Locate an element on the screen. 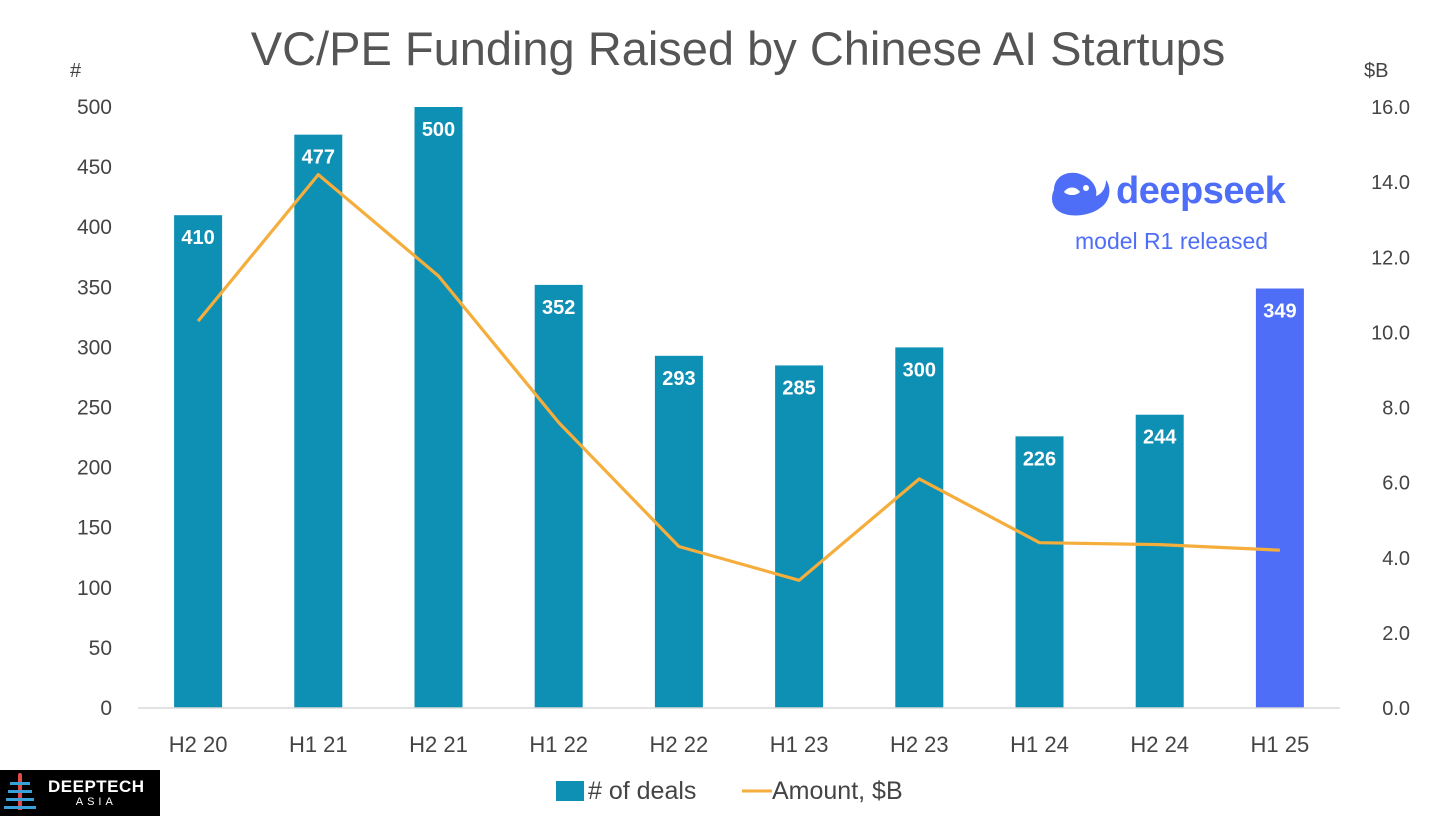 The height and width of the screenshot is (821, 1456). x-tick-label: H2 20 is located at coordinates (198, 744).